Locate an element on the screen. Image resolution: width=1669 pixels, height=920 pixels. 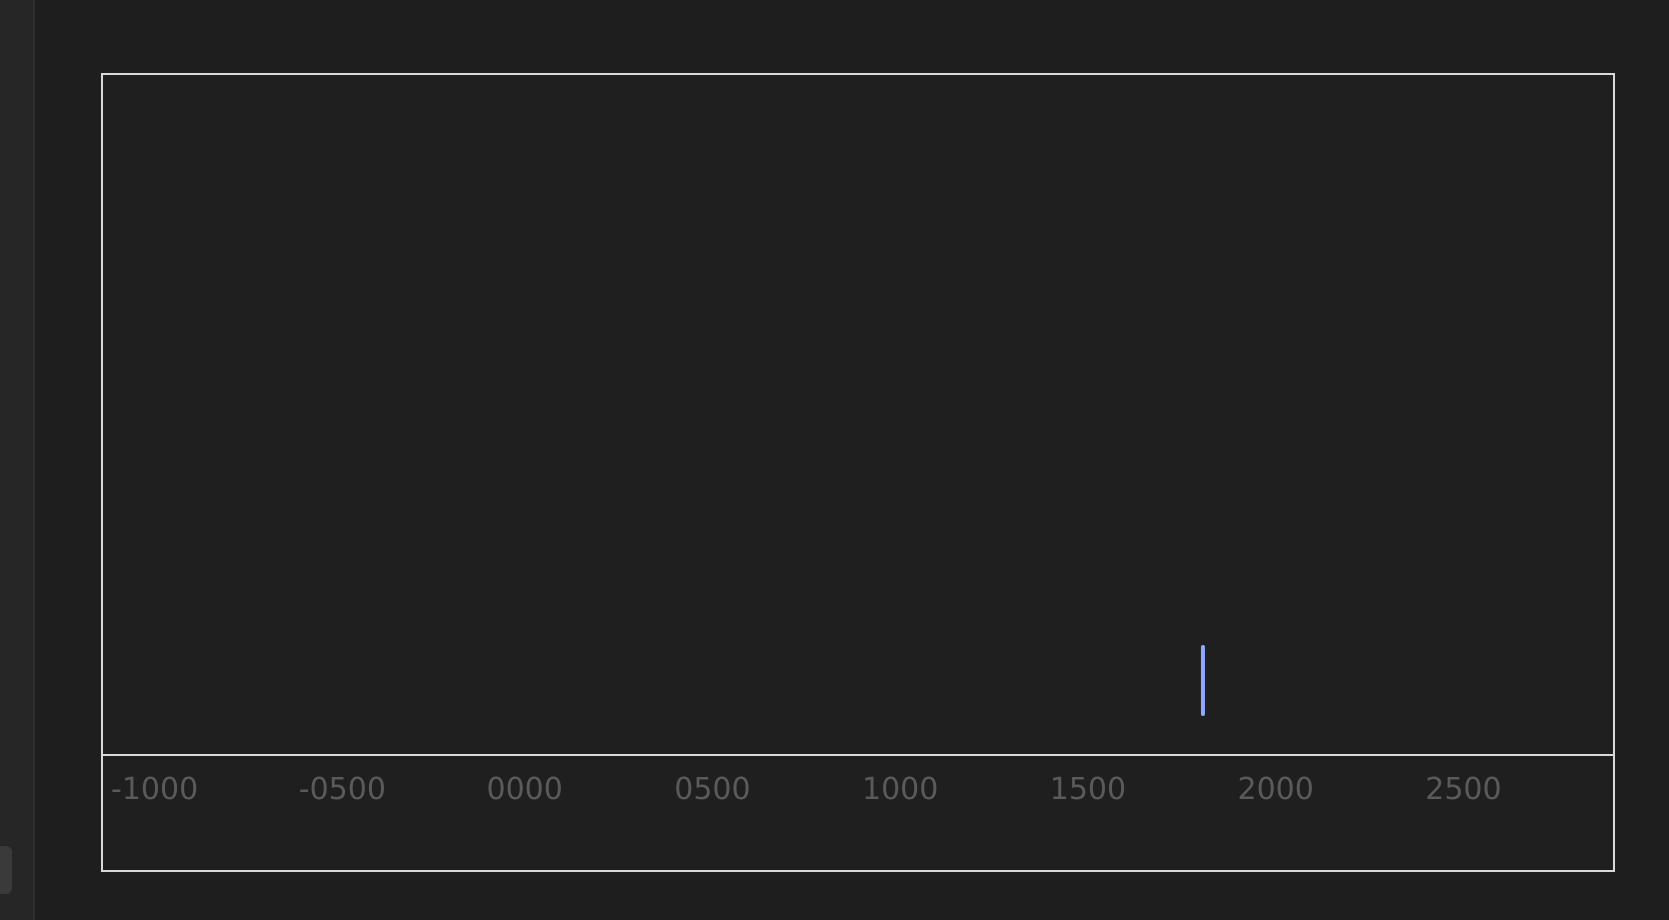
tick-label: 0000 is located at coordinates (525, 789).